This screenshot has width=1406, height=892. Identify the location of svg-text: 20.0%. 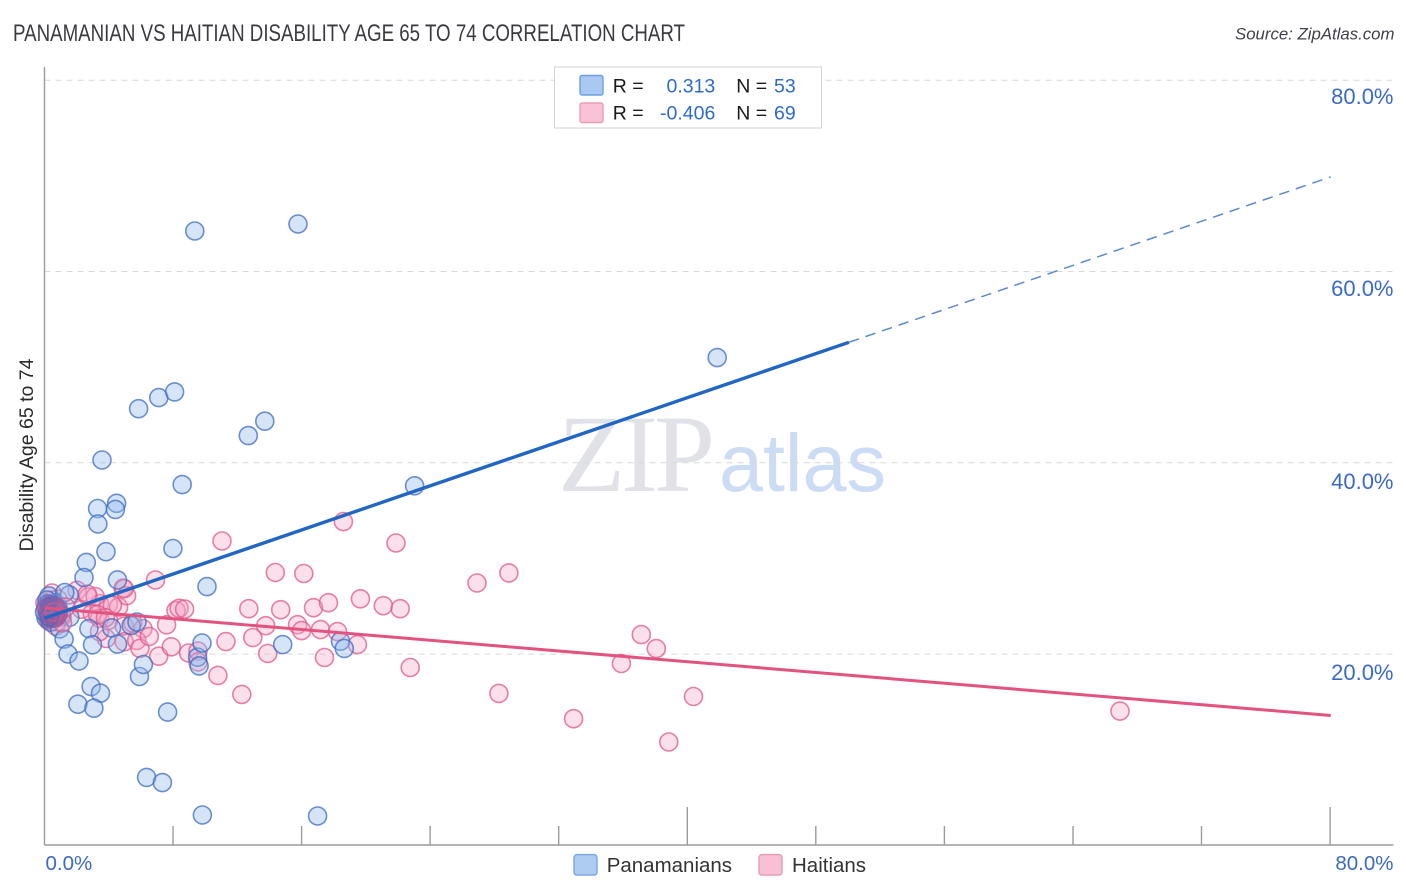
(1362, 672).